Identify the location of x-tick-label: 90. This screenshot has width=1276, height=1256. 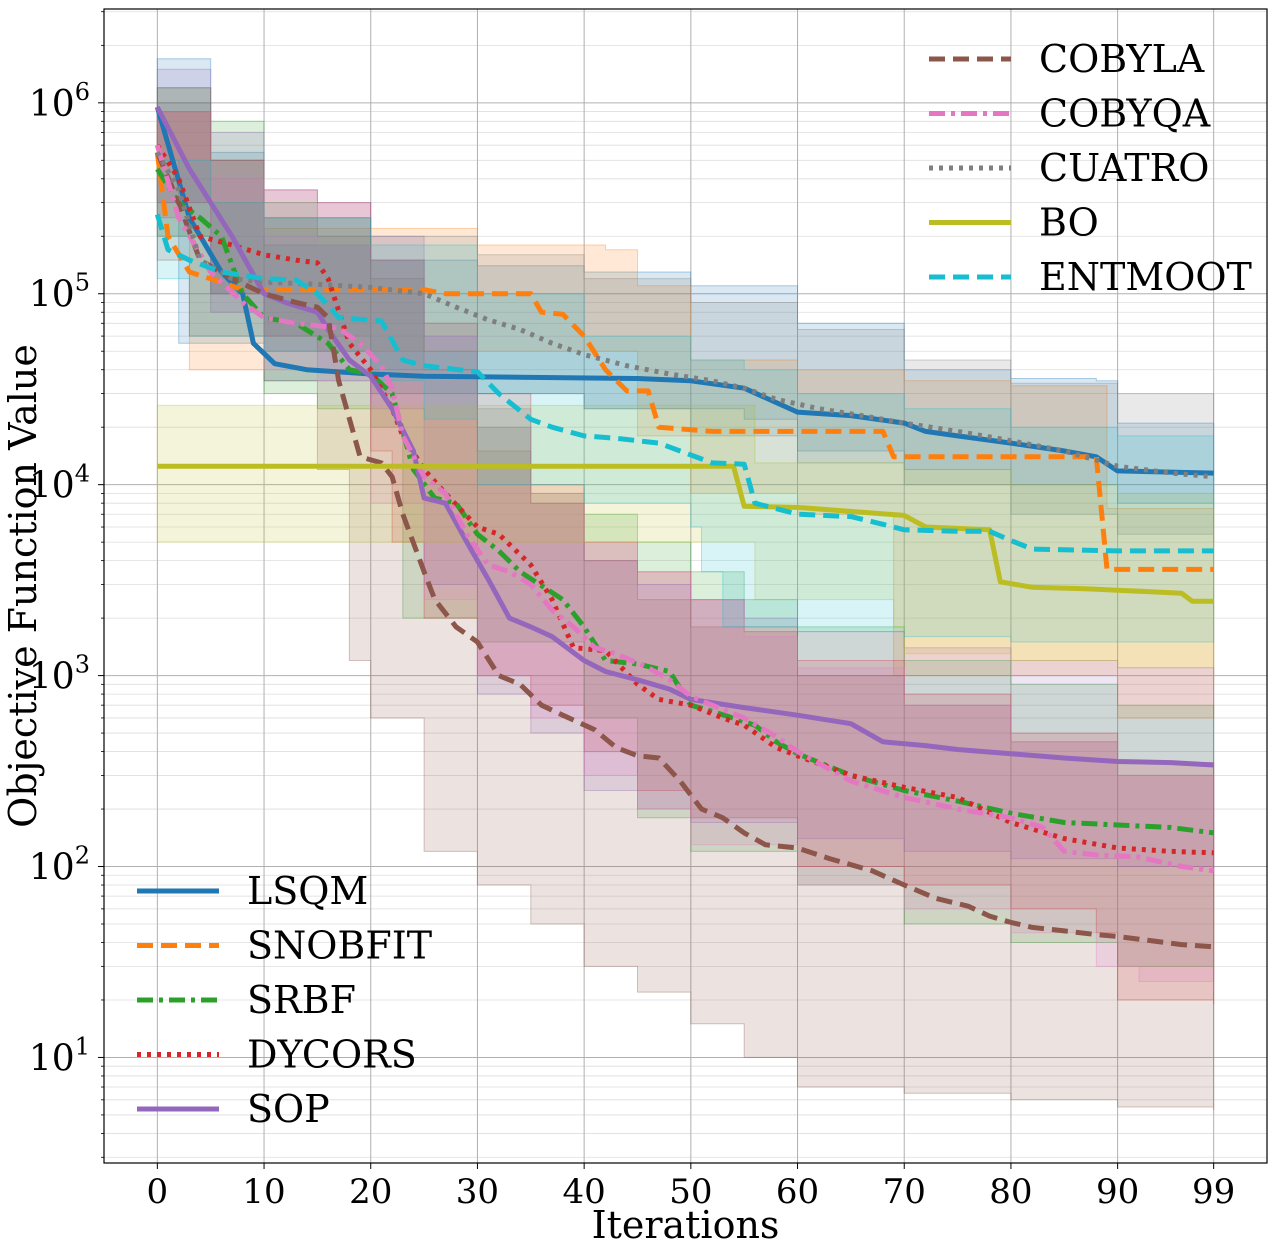
(1117, 1192).